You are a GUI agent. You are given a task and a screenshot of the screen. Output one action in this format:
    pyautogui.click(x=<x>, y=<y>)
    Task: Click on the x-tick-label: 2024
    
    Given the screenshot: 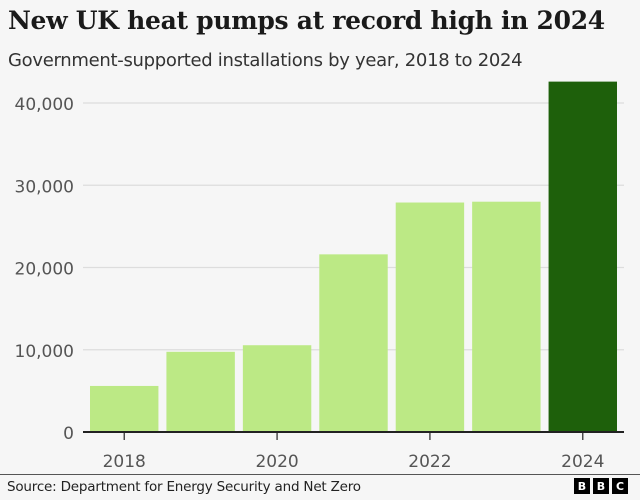 What is the action you would take?
    pyautogui.click(x=582, y=462)
    